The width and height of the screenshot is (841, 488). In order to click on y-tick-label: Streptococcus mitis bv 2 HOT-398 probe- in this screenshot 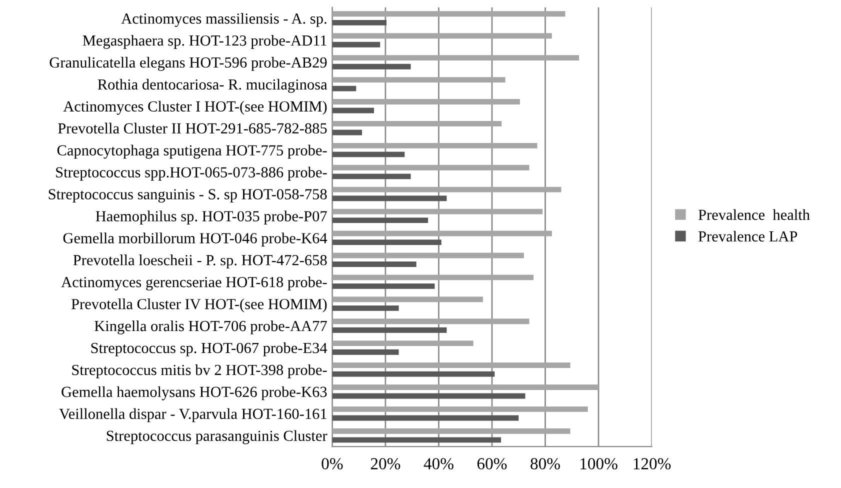, I will do `click(199, 371)`.